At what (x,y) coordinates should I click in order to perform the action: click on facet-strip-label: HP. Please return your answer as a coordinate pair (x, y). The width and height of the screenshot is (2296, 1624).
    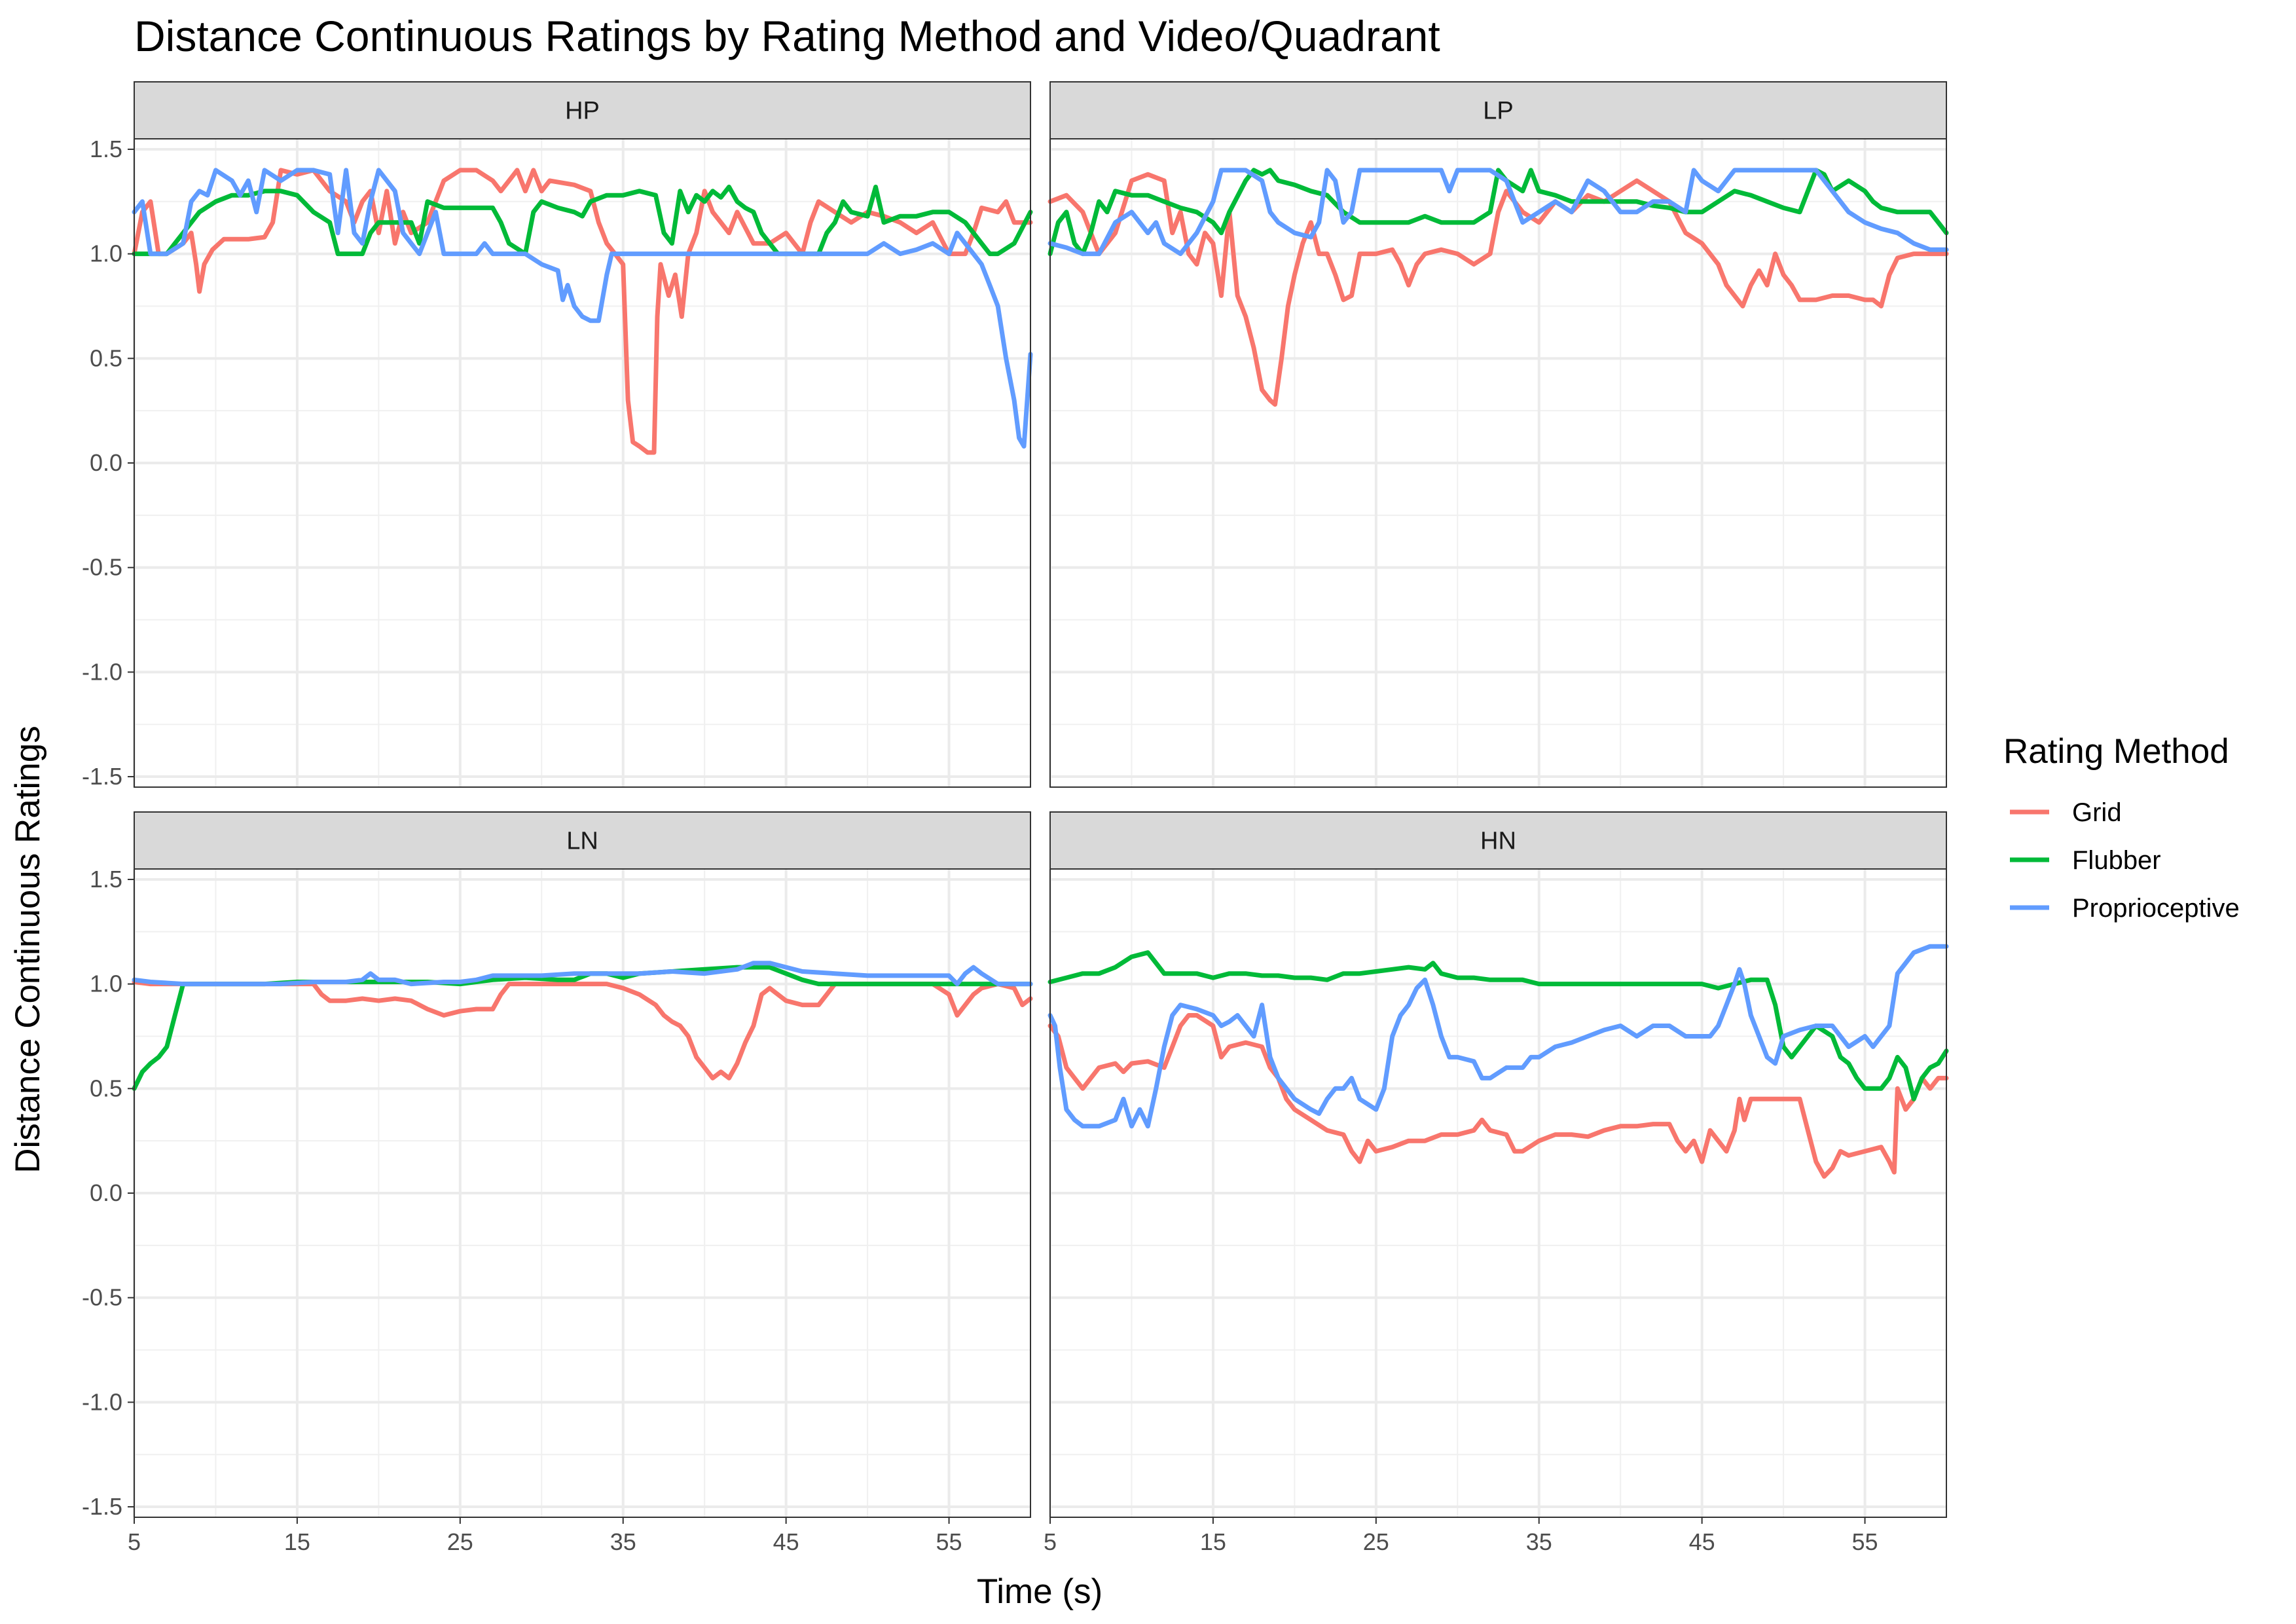
    Looking at the image, I should click on (582, 111).